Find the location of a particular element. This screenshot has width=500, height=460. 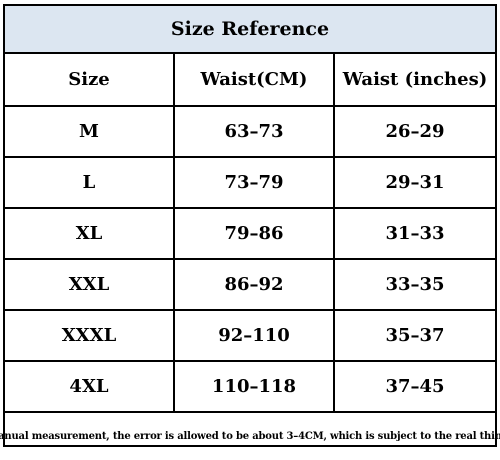

waist-inches-cell: 29–31 is located at coordinates (414, 183).